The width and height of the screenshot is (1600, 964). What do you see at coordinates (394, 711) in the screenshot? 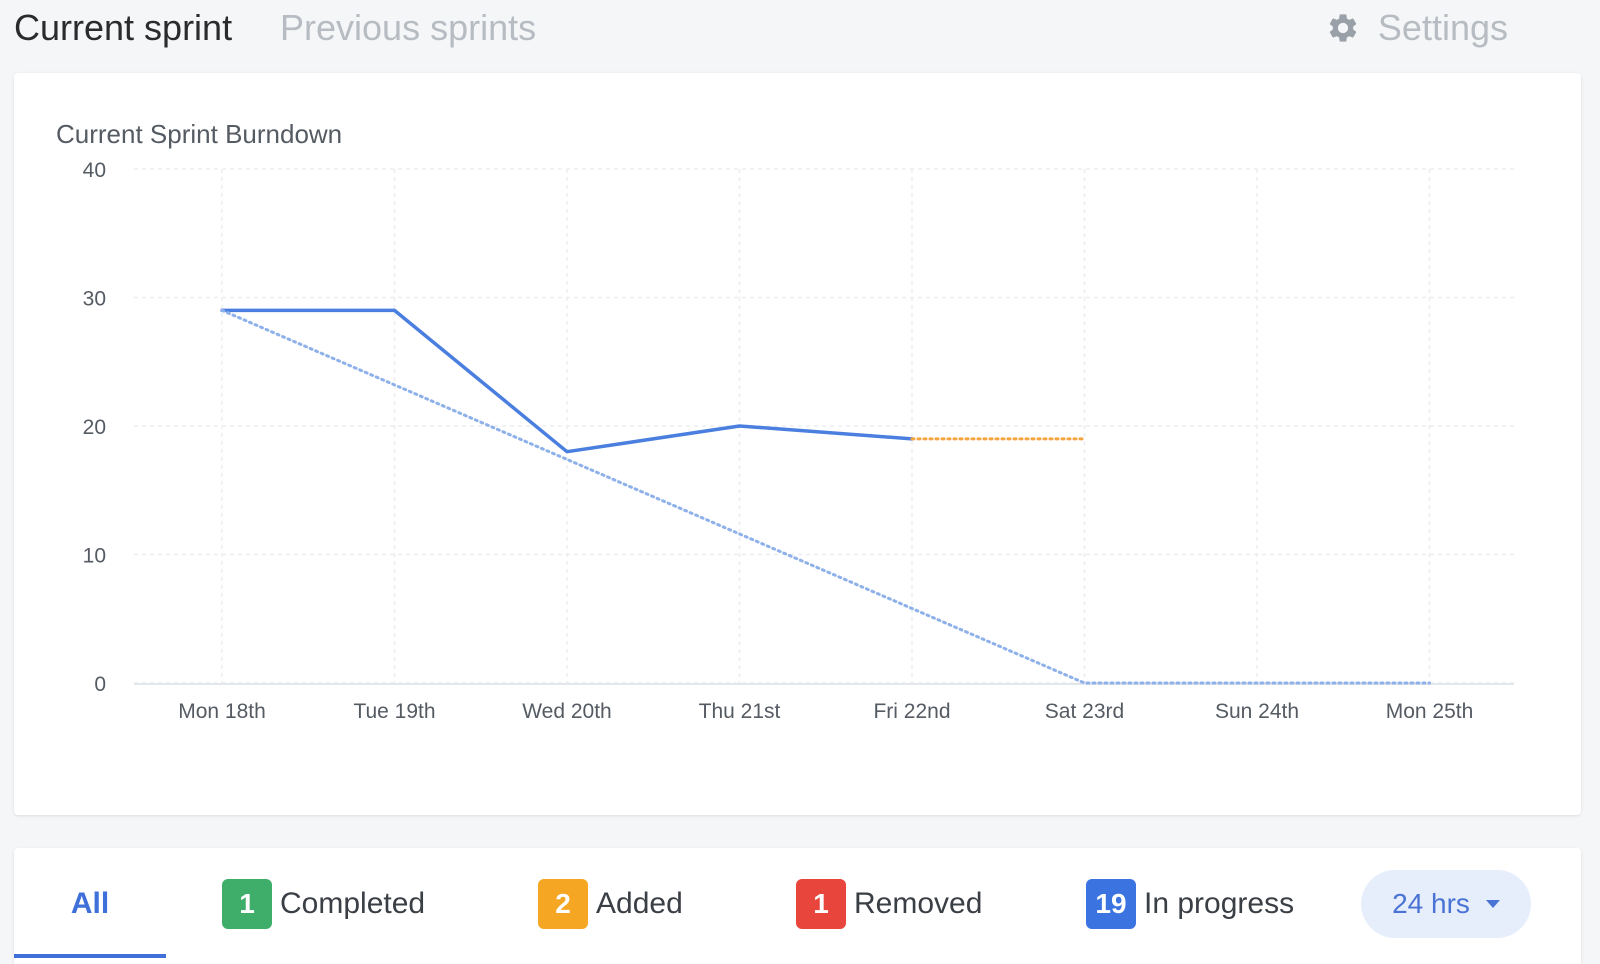
I see `x-tick-label: Tue 19th` at bounding box center [394, 711].